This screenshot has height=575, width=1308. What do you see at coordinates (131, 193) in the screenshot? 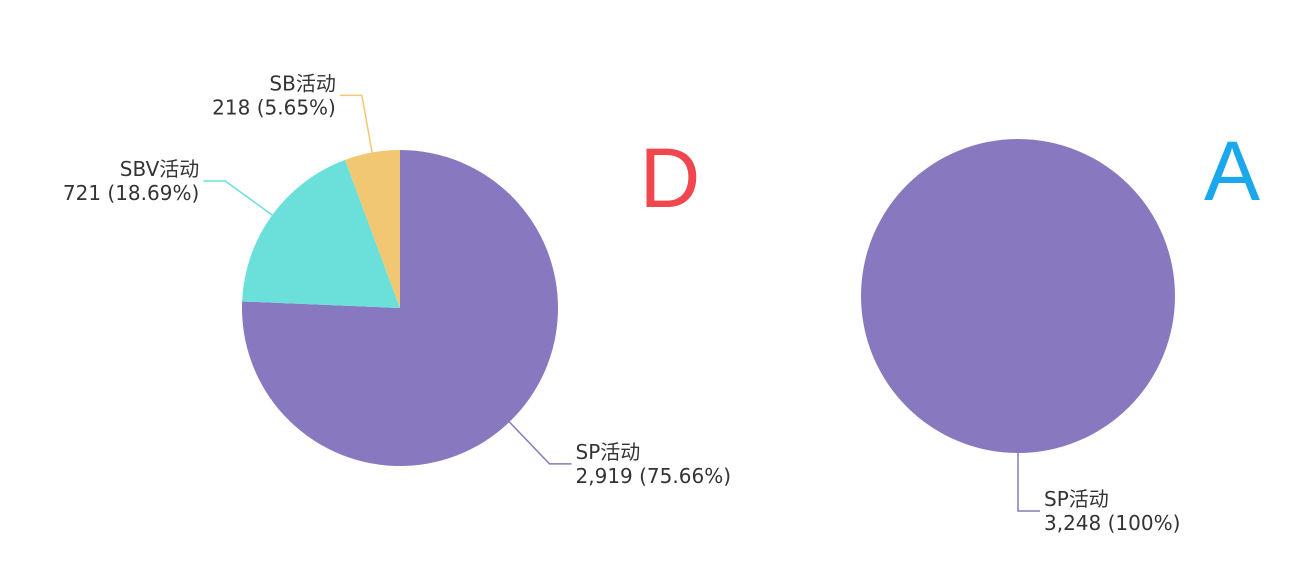
I see `slice-label: 721 (18.69%)` at bounding box center [131, 193].